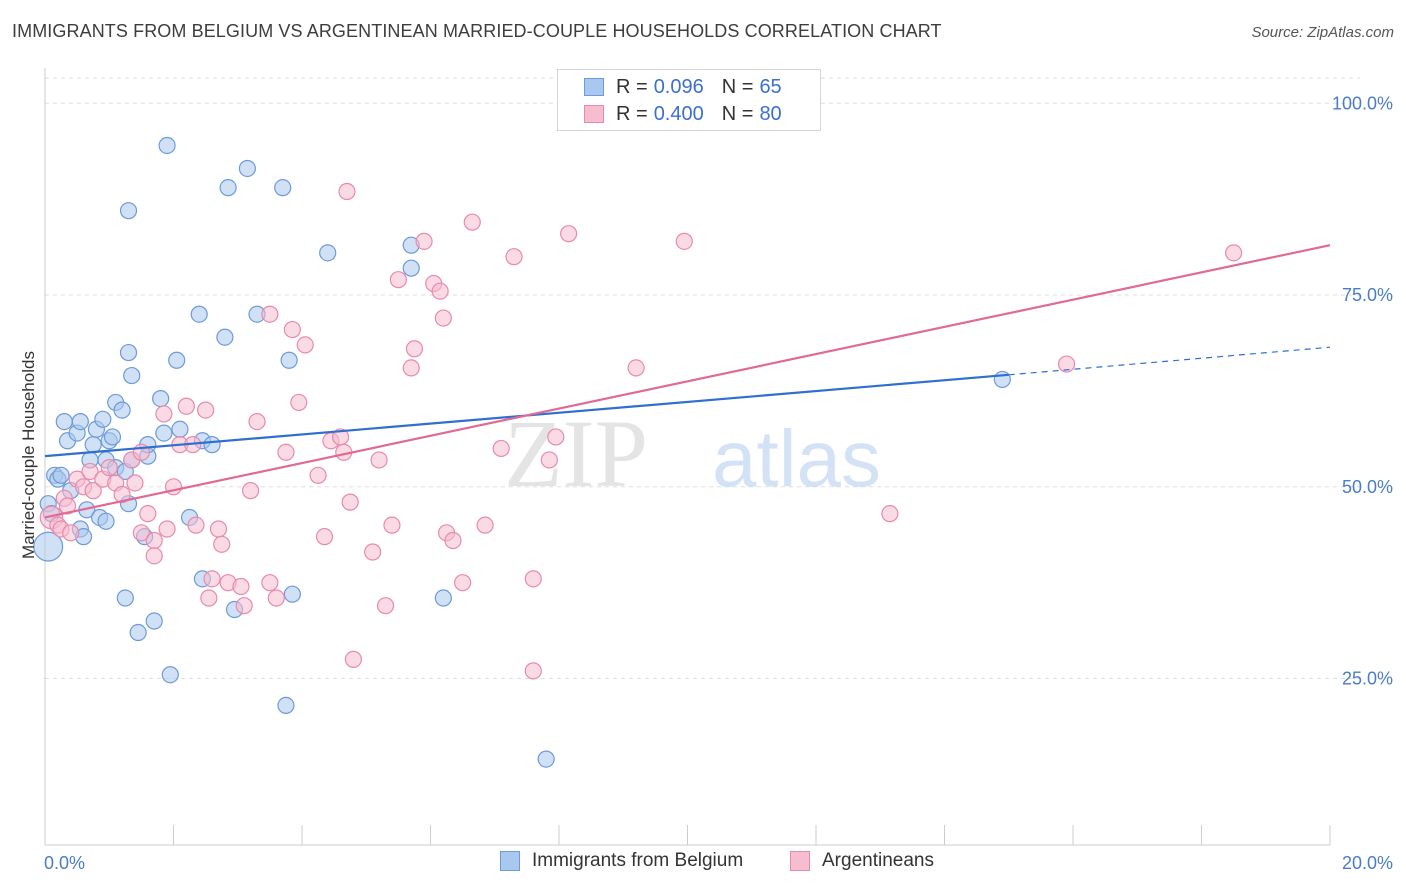  I want to click on legend-item-argentineans: Argentineans, so click(862, 861).